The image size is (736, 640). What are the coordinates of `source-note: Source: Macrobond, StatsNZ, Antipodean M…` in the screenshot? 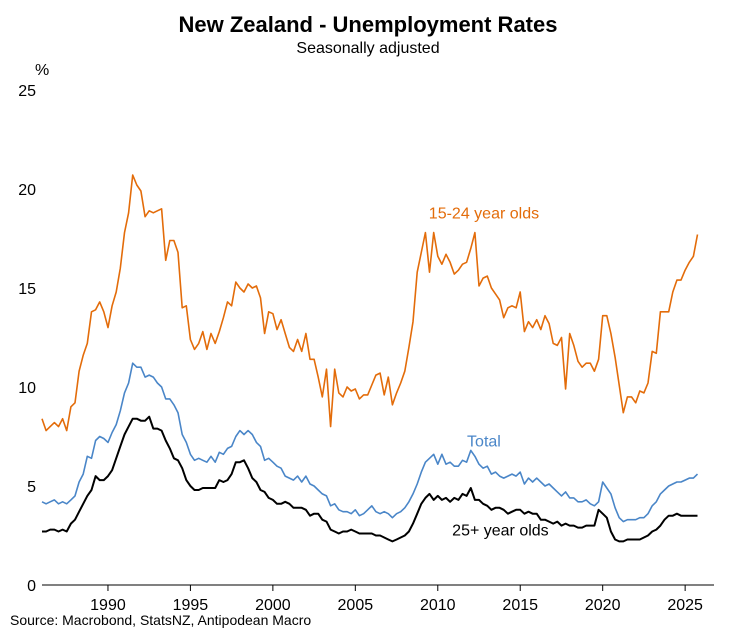 It's located at (161, 620).